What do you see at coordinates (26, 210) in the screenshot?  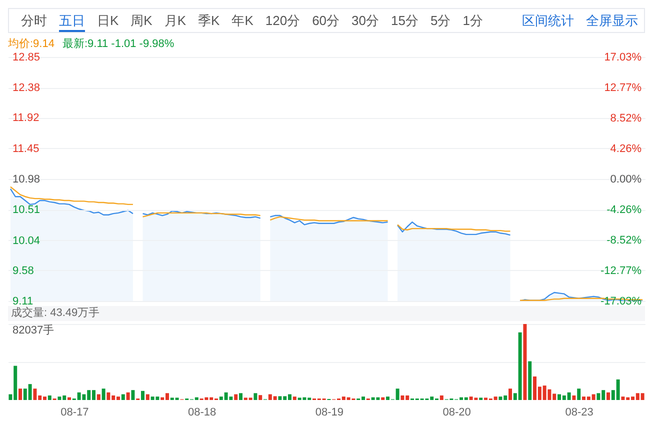 I see `y-tick-label: 10.51` at bounding box center [26, 210].